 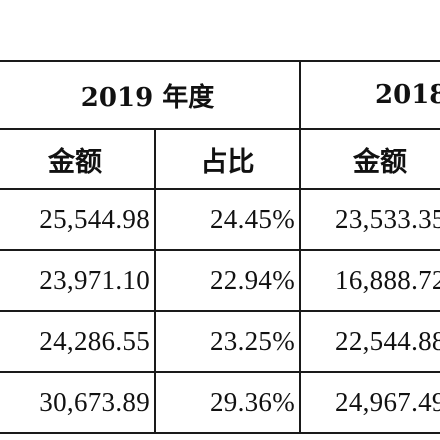 I want to click on amount-2018-cell: 23,533.35, so click(x=369, y=219).